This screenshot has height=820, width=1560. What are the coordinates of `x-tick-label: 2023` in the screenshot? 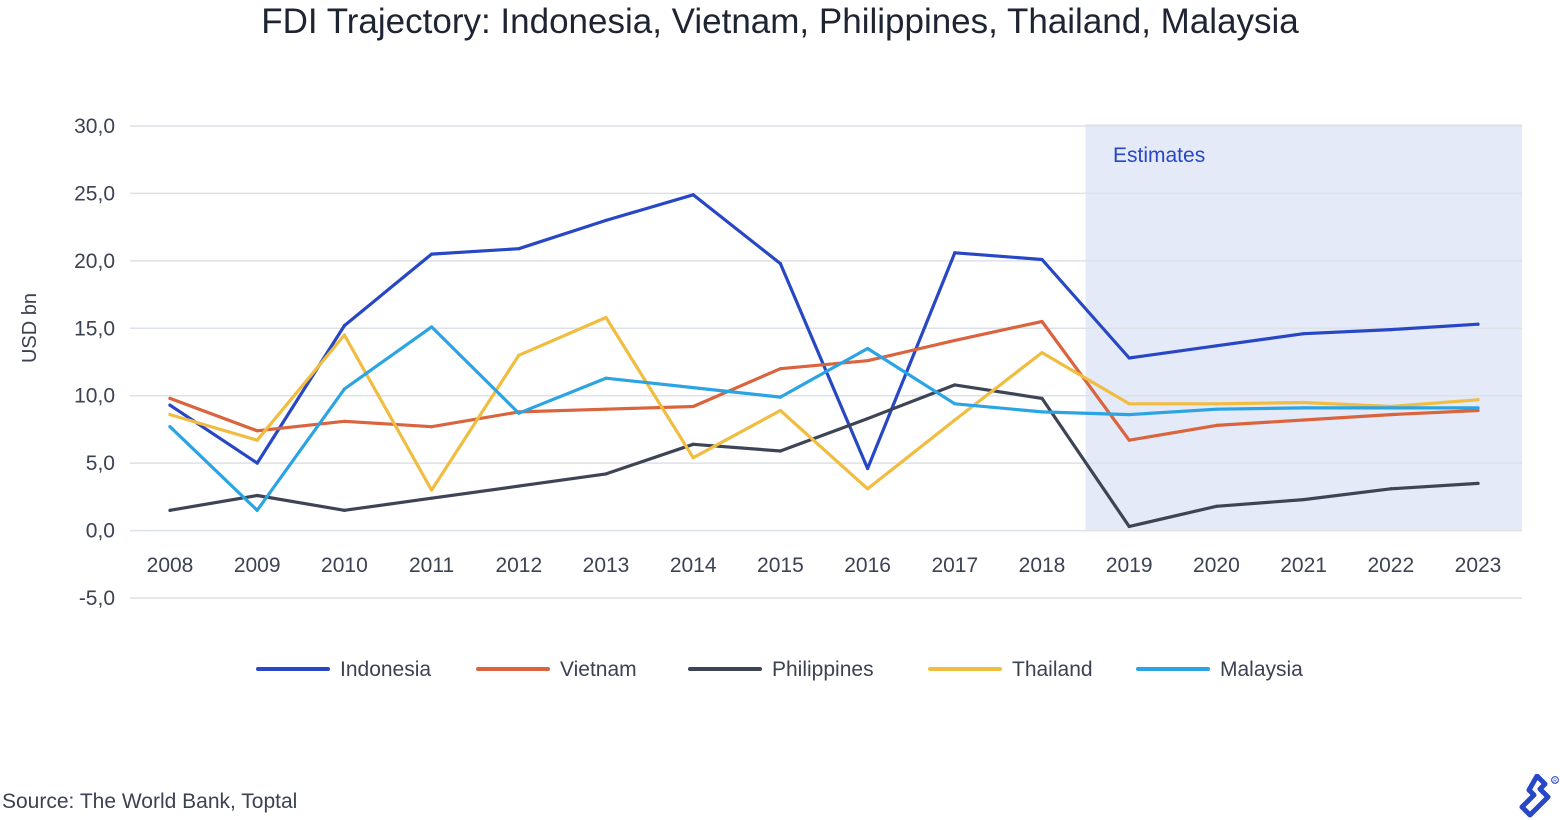 It's located at (1478, 565).